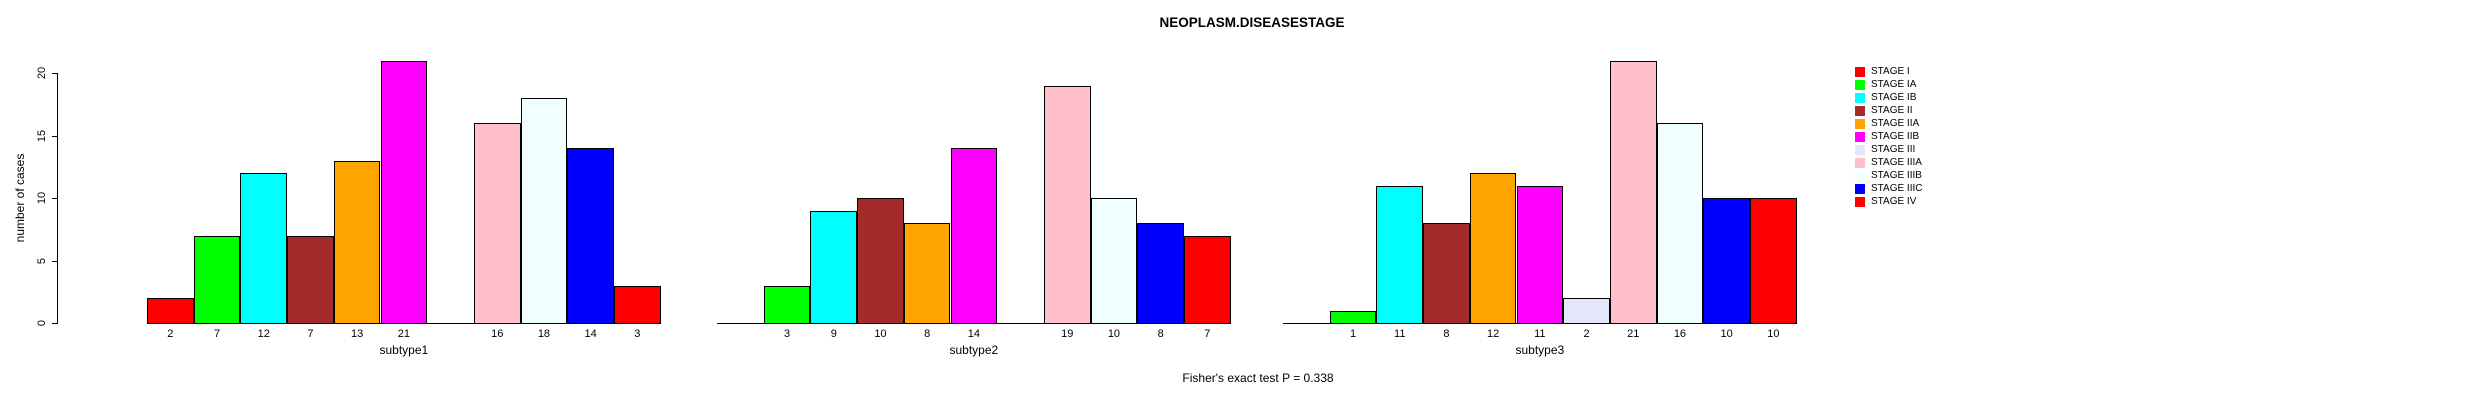 The image size is (2490, 400). What do you see at coordinates (1252, 22) in the screenshot?
I see `chart-title: NEOPLASM.DISEASESTAGE` at bounding box center [1252, 22].